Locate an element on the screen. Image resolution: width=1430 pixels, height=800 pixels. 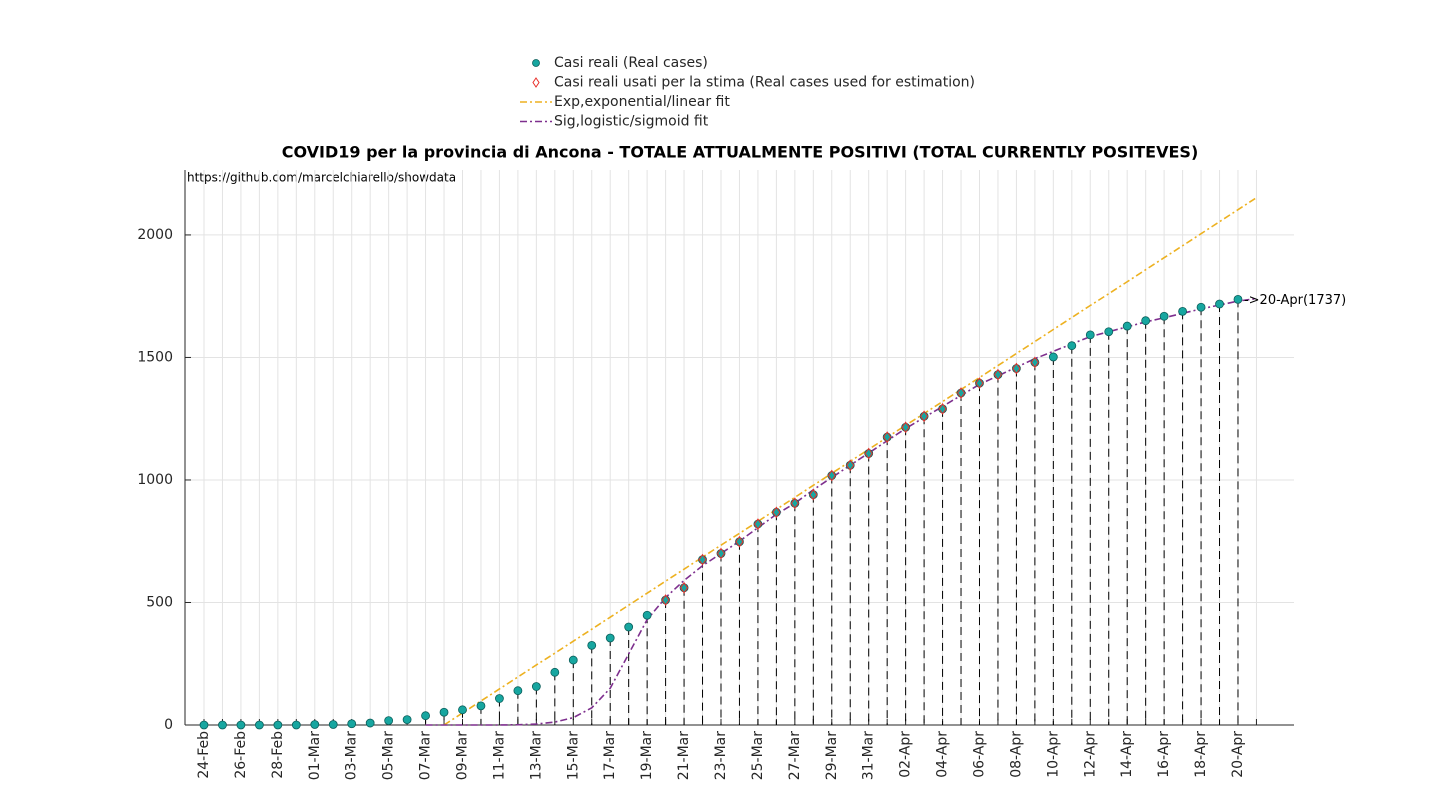
x-tick-label: 13-Mar is located at coordinates (536, 756).